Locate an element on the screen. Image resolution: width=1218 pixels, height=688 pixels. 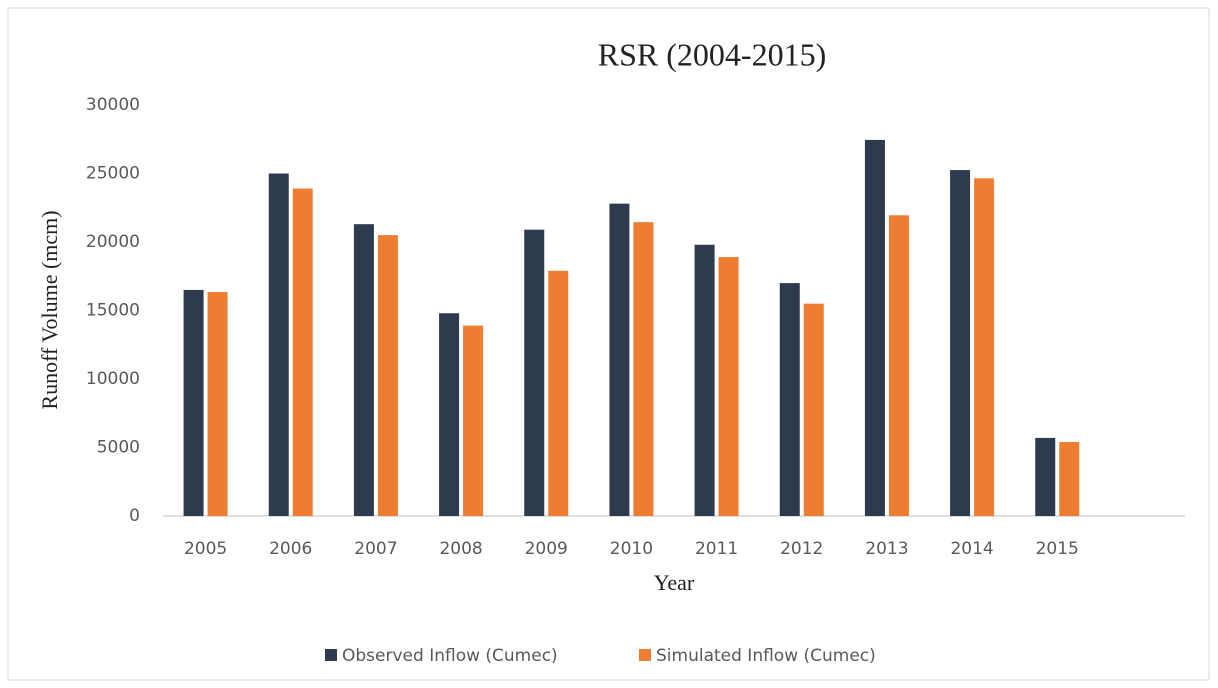
y-tick-label: 10000 is located at coordinates (113, 379).